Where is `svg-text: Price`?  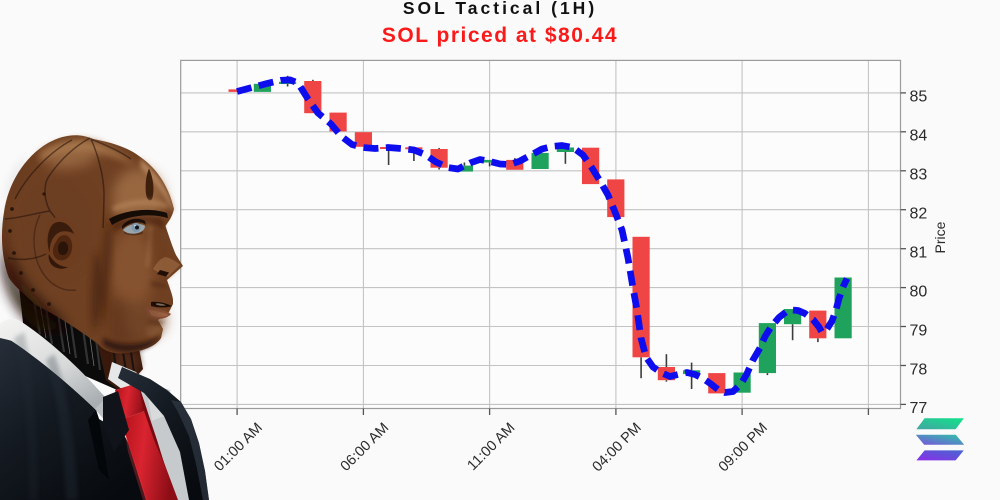
svg-text: Price is located at coordinates (940, 237).